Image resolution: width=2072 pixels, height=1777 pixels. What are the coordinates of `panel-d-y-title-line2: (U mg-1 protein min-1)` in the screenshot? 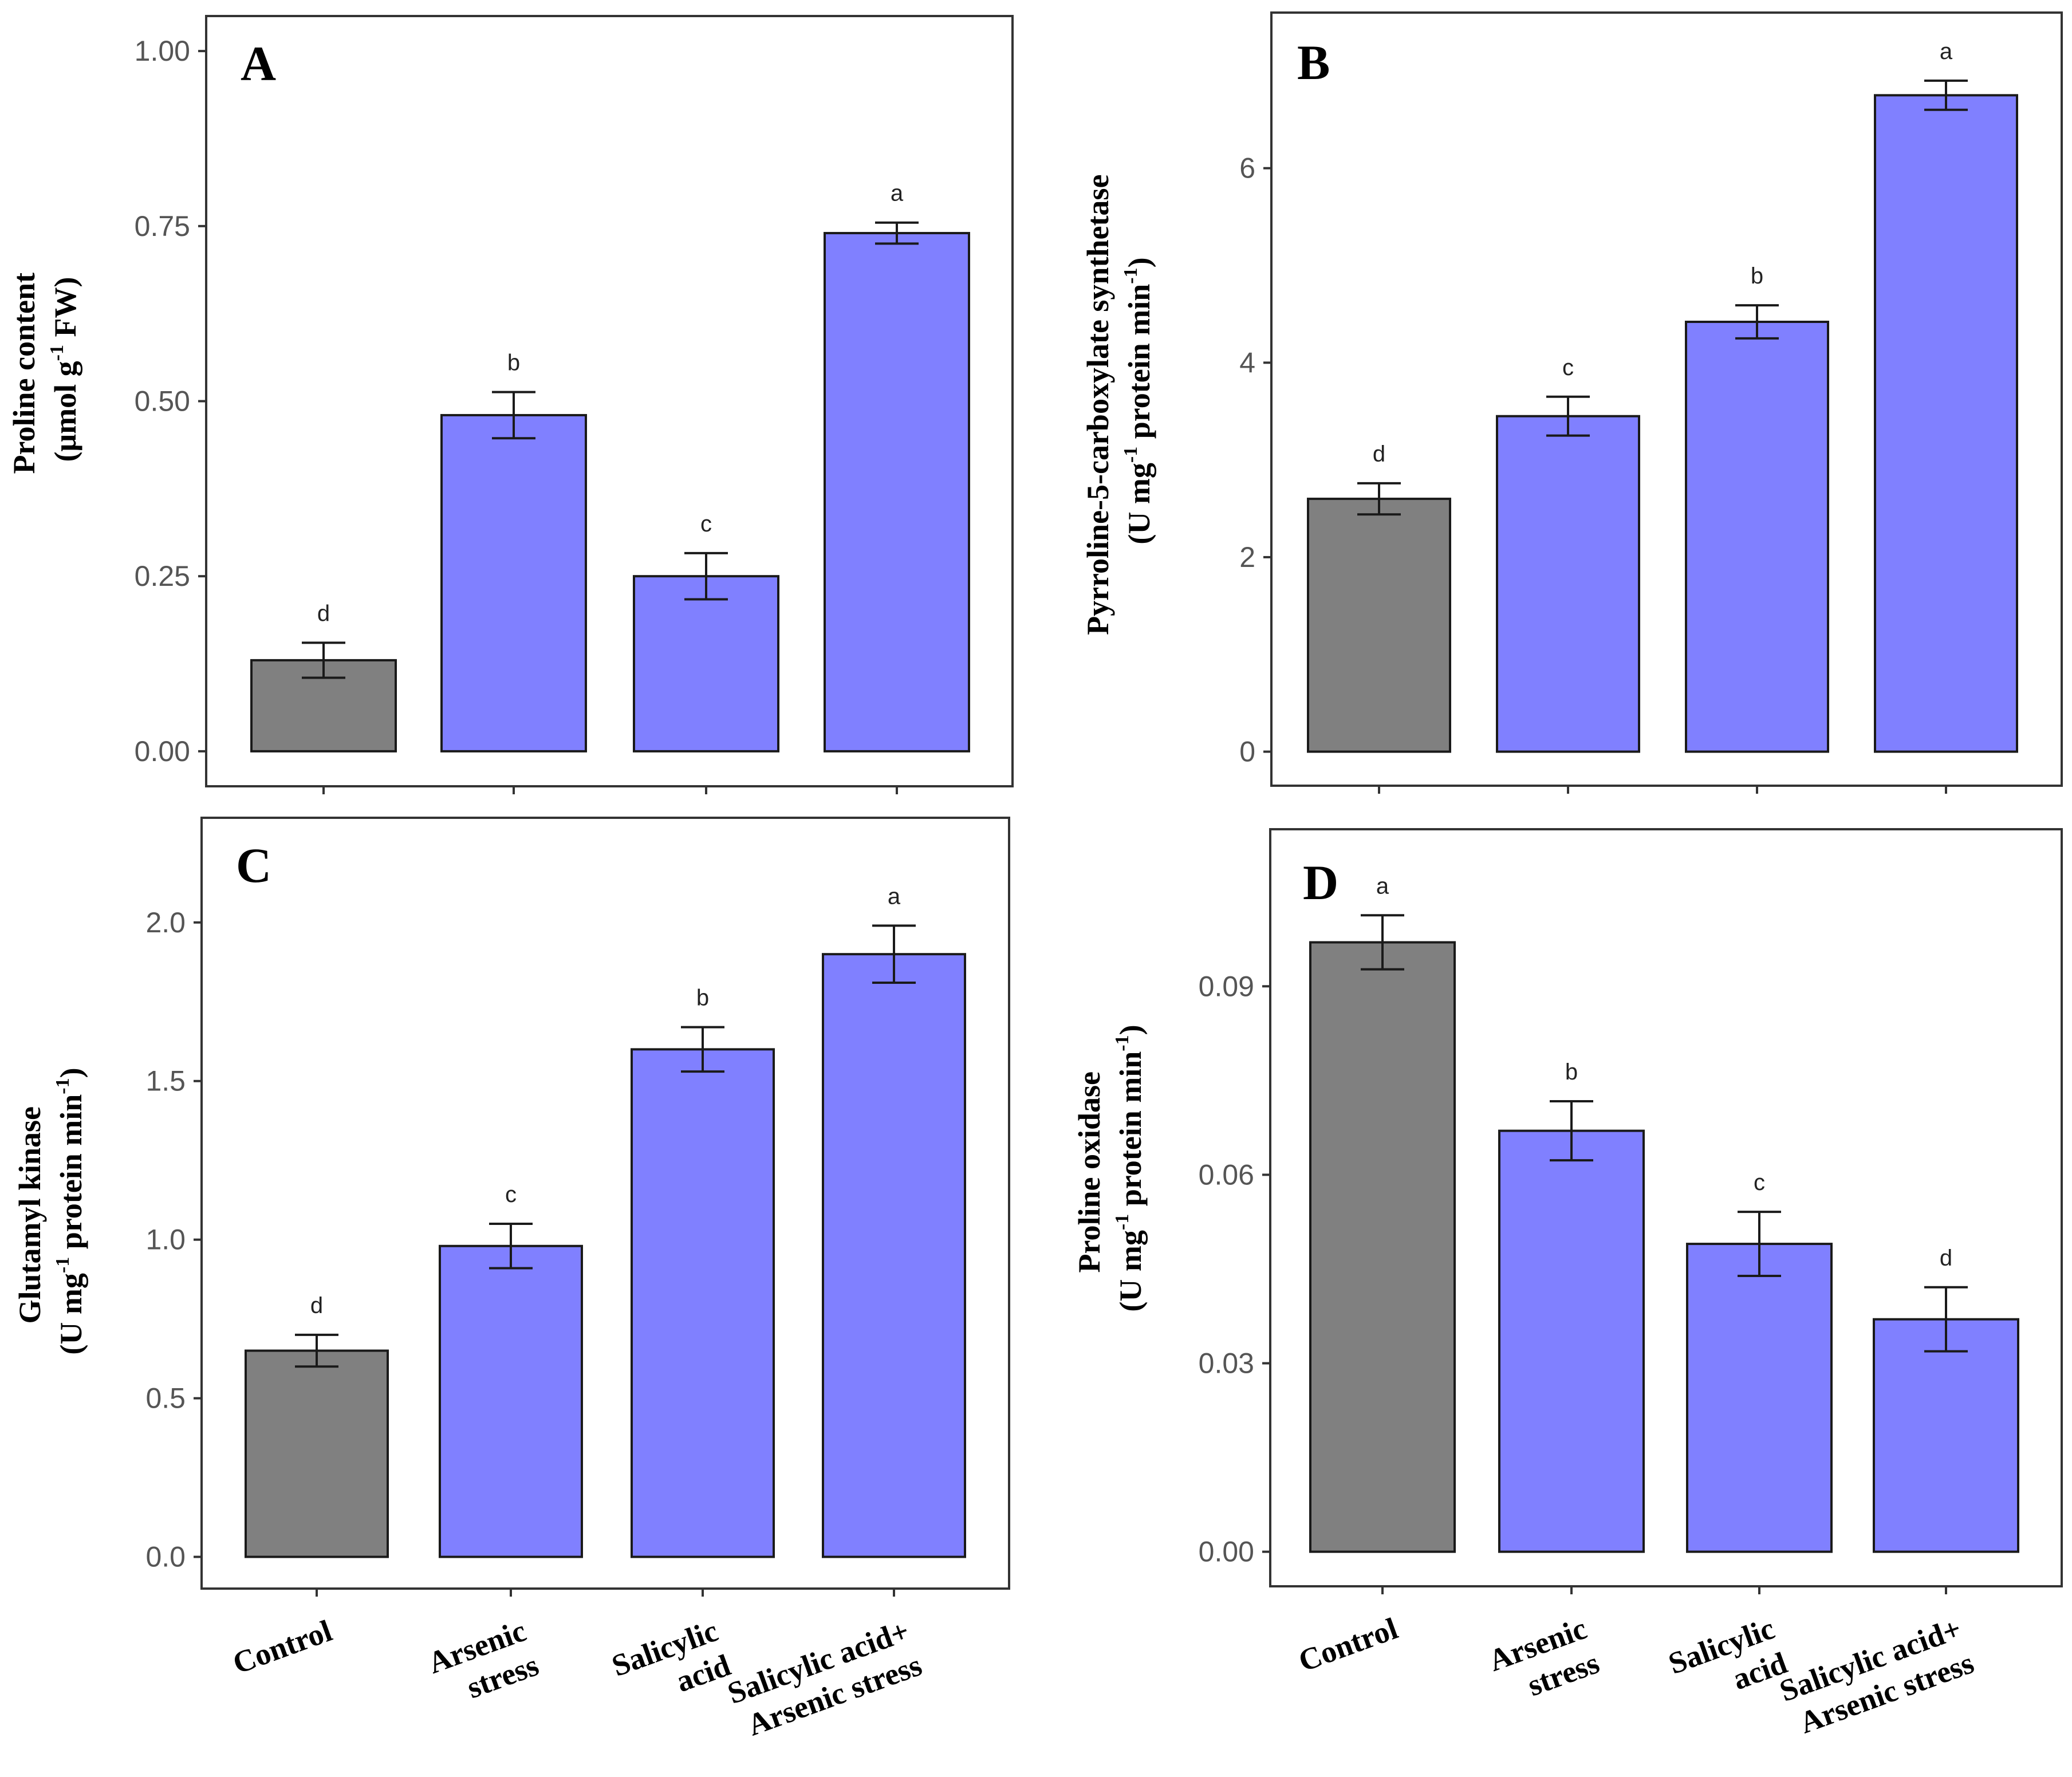 It's located at (1130, 1168).